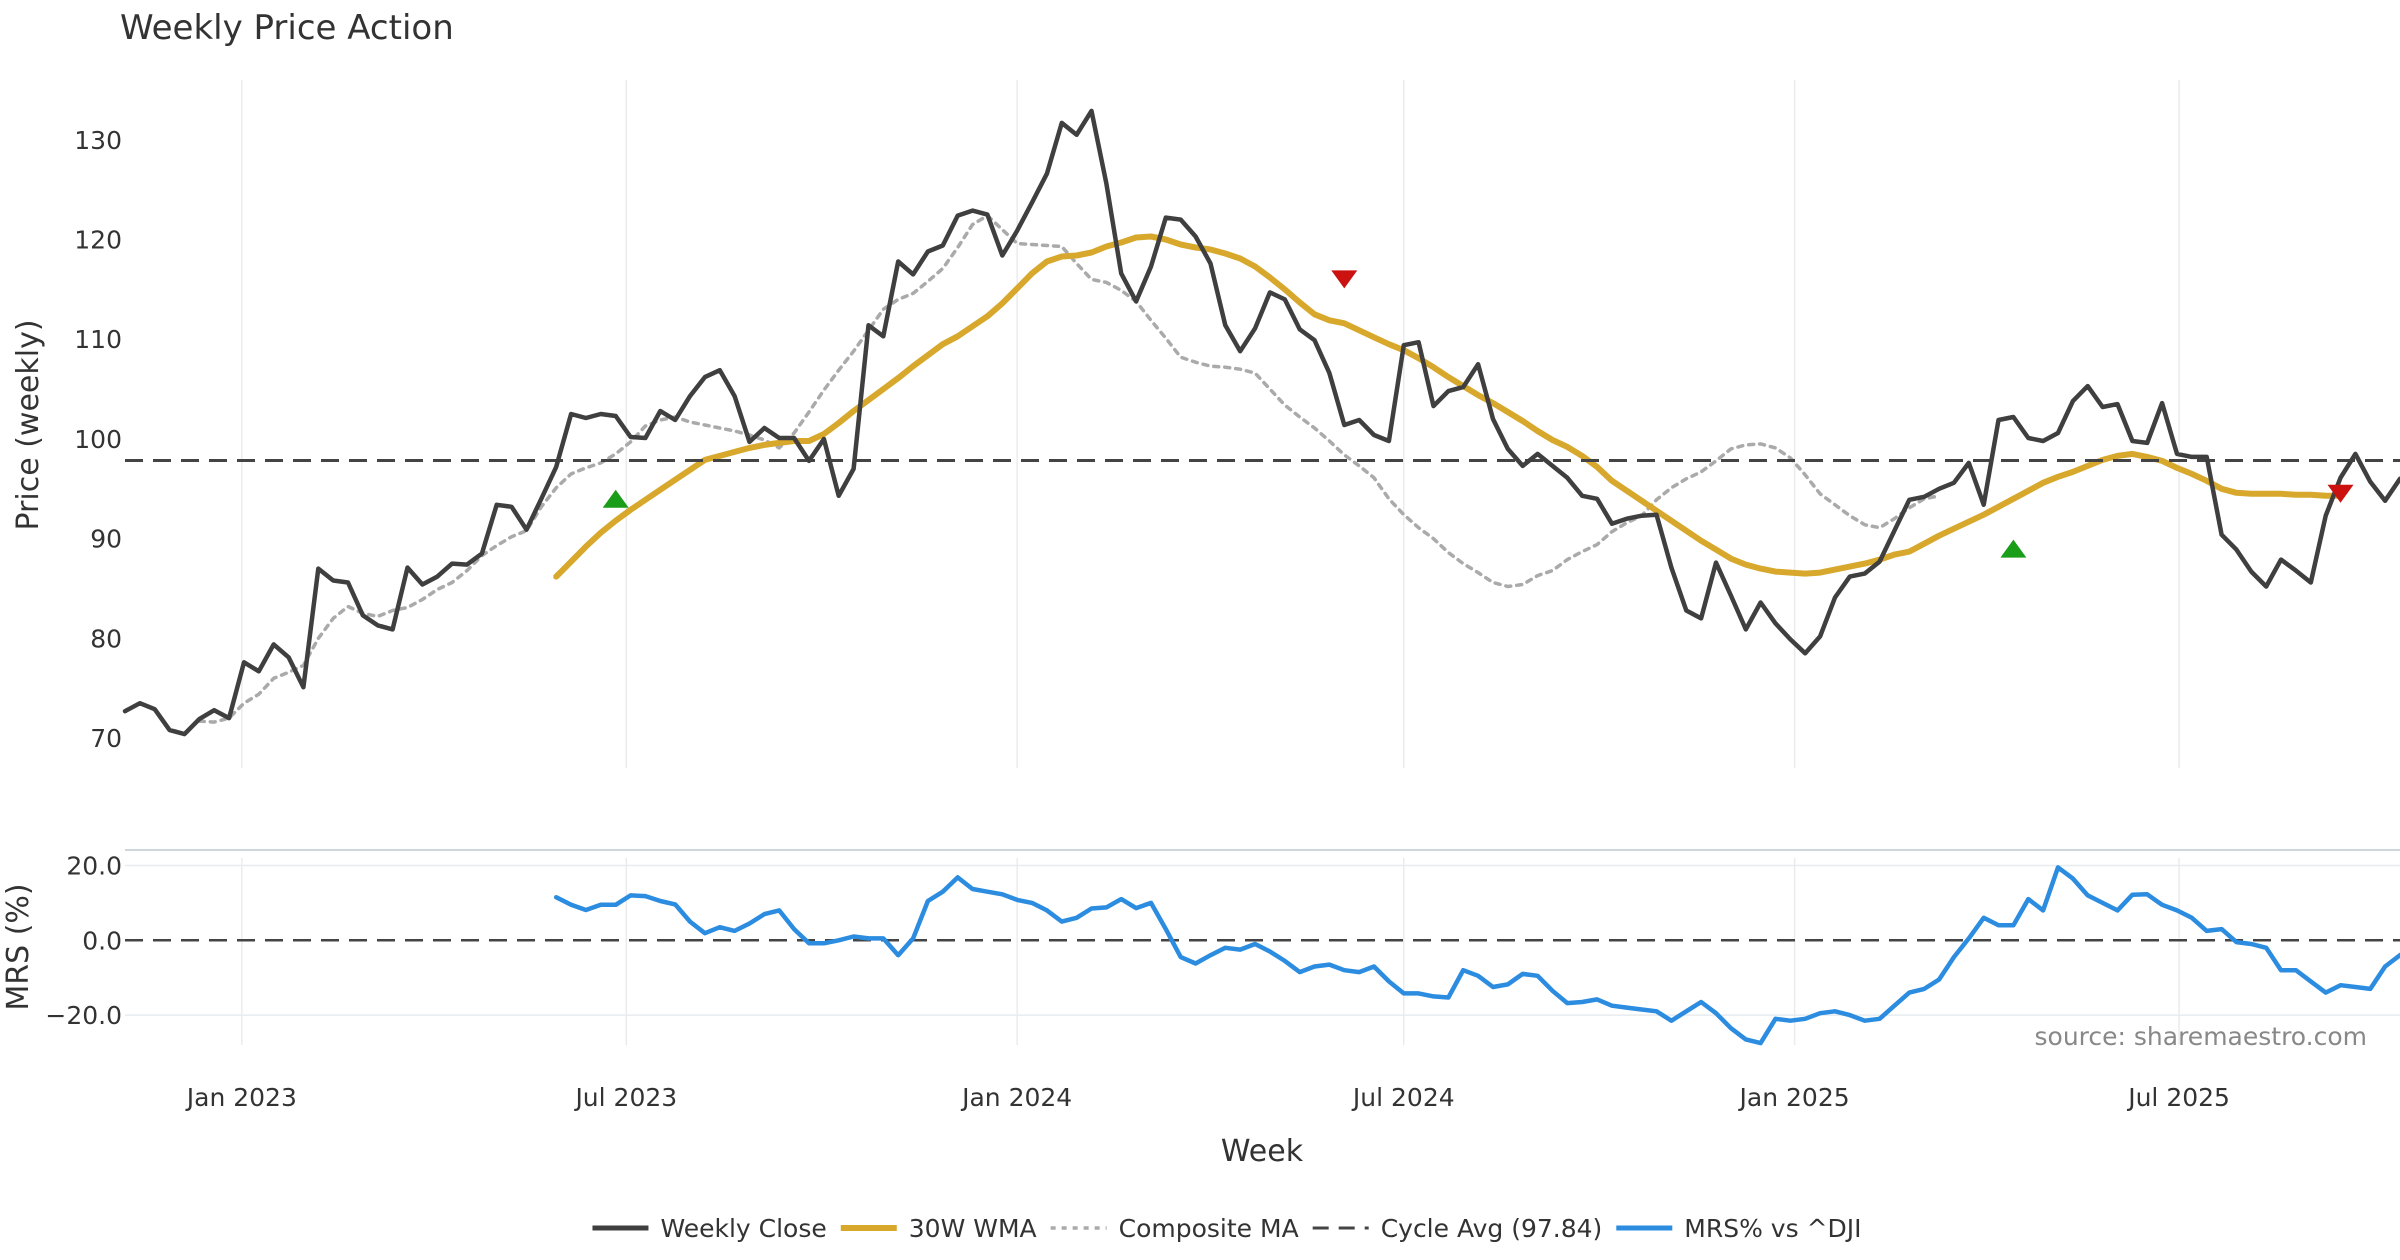 This screenshot has height=1260, width=2400. What do you see at coordinates (98, 339) in the screenshot?
I see `price-y-tick-label: 110` at bounding box center [98, 339].